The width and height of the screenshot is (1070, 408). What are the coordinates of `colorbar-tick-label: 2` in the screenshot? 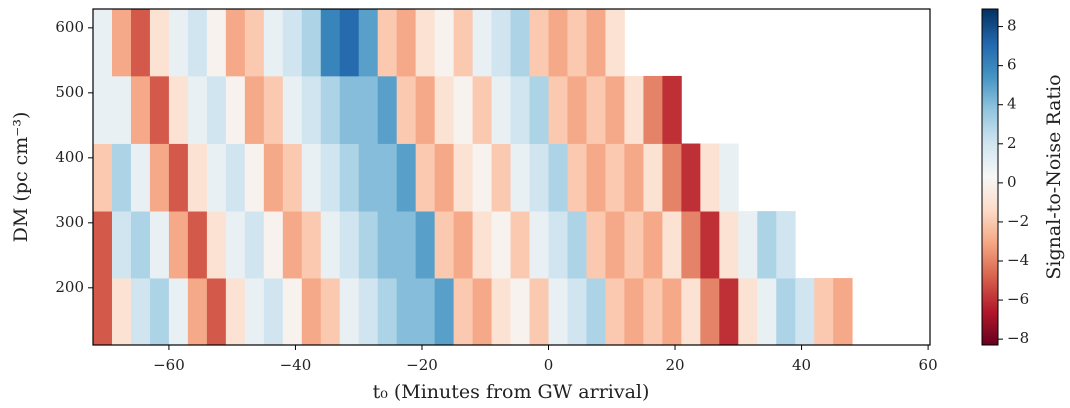 It's located at (1012, 143).